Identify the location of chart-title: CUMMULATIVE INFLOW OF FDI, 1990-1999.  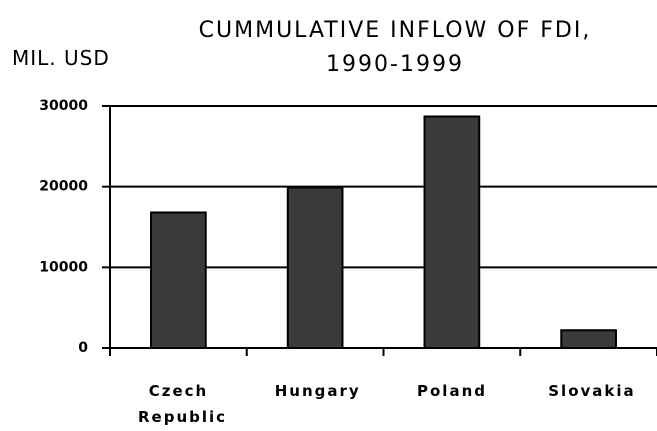
(395, 47).